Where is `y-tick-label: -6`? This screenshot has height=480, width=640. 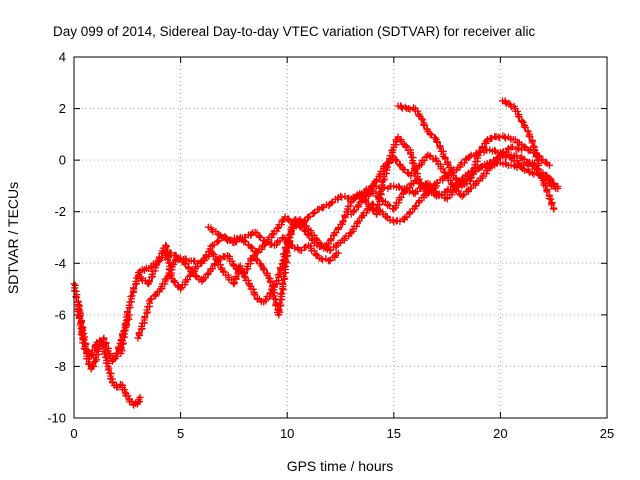 y-tick-label: -6 is located at coordinates (60, 314).